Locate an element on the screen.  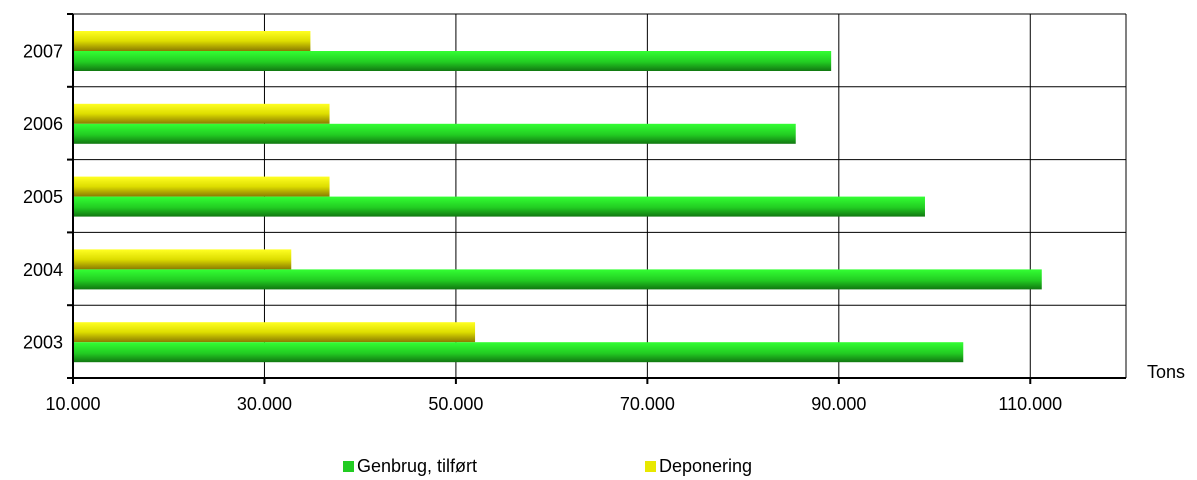
bar-deponering-2006 is located at coordinates (202, 113).